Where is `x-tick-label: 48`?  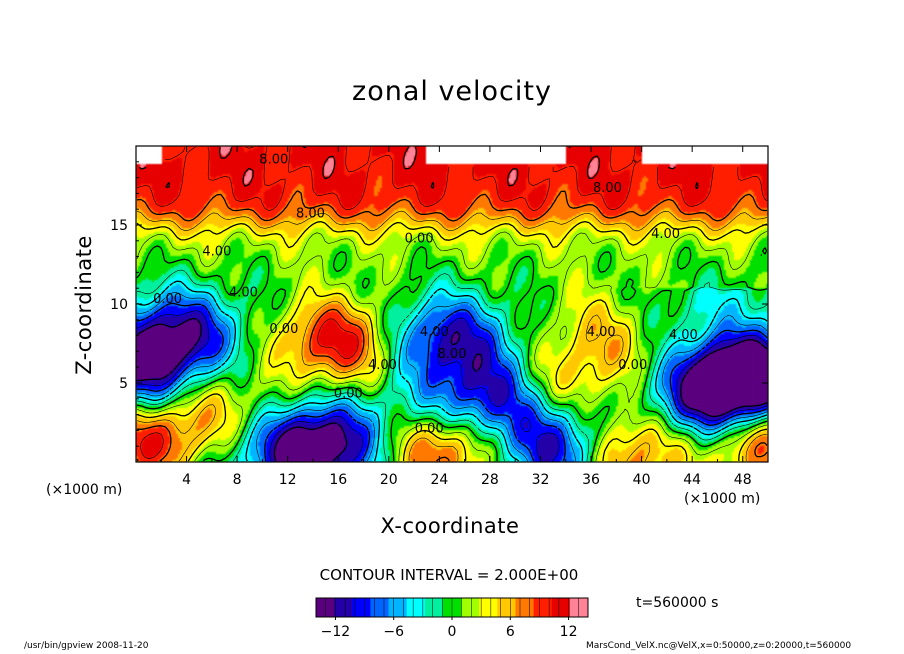
x-tick-label: 48 is located at coordinates (743, 480).